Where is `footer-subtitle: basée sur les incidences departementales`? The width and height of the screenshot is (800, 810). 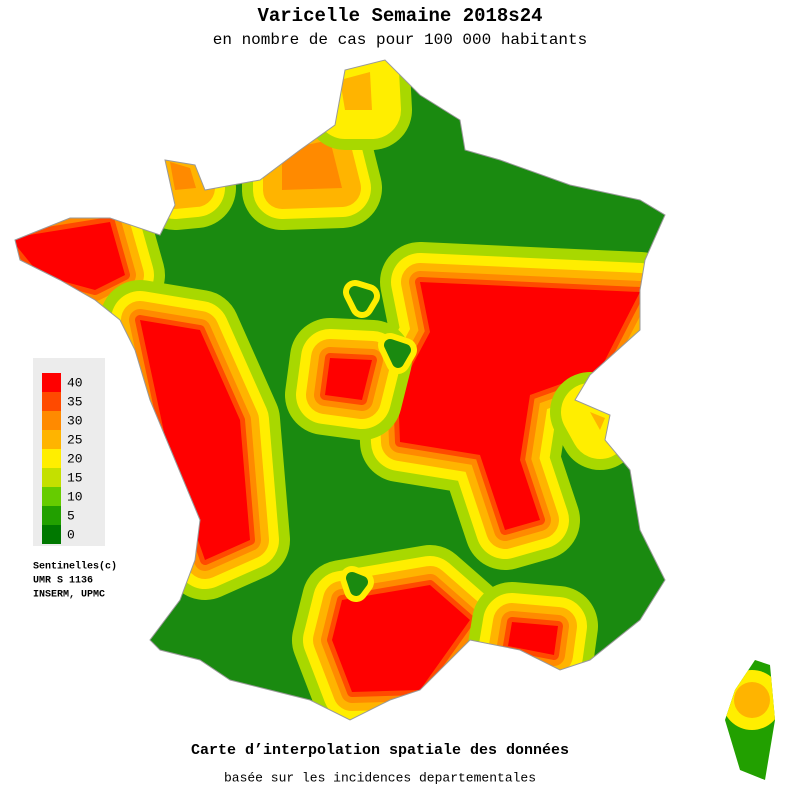
footer-subtitle: basée sur les incidences departementales is located at coordinates (380, 777).